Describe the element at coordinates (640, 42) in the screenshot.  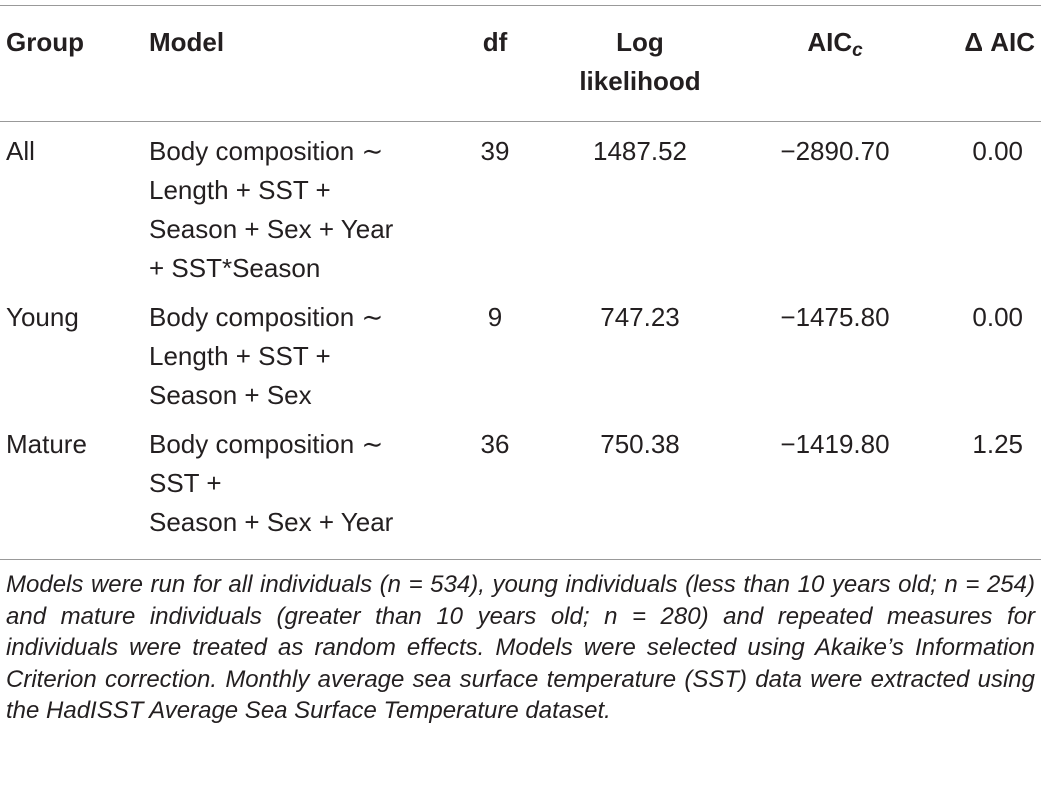
I see `header-line: Log` at that location.